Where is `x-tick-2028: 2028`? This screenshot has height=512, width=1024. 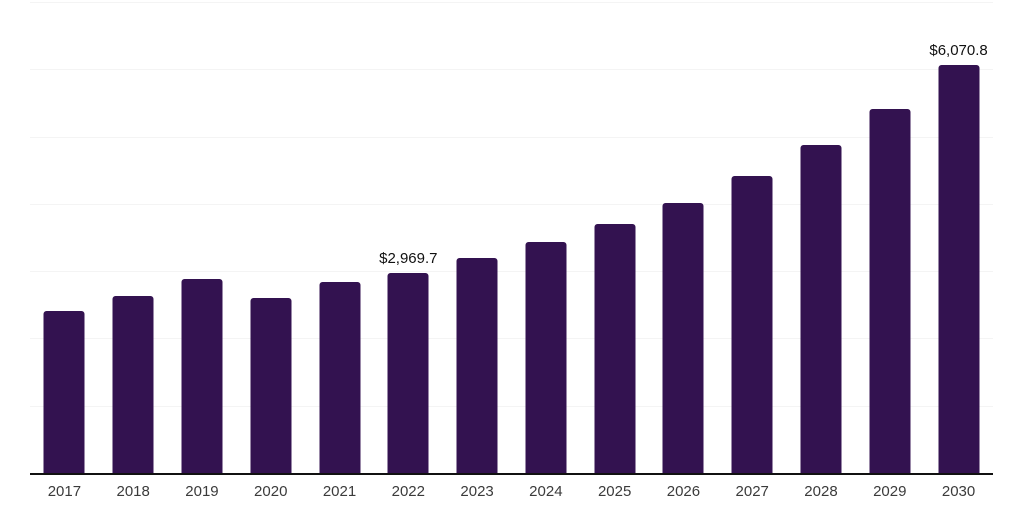
x-tick-2028: 2028 is located at coordinates (821, 491).